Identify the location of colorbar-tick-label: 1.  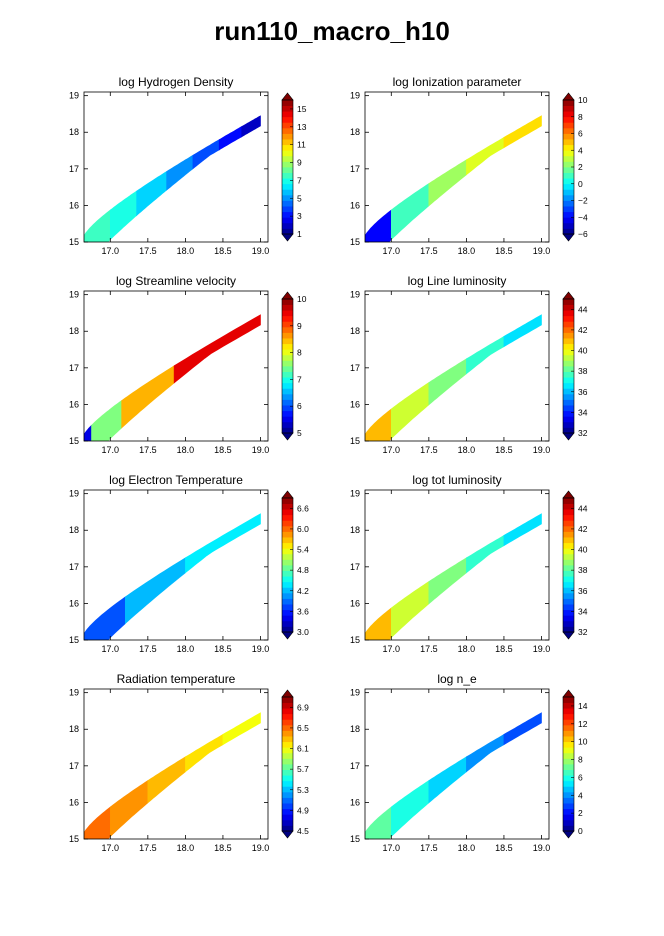
(299, 234).